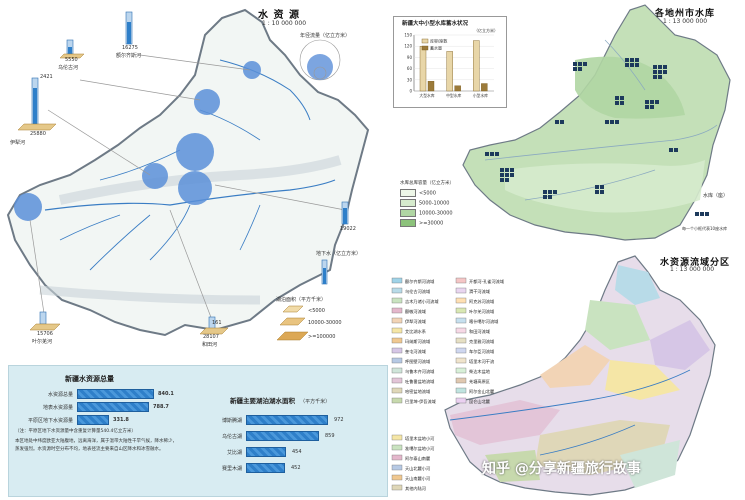 The width and height of the screenshot is (745, 500). What do you see at coordinates (45, 334) in the screenshot?
I see `station-value: 15706` at bounding box center [45, 334].